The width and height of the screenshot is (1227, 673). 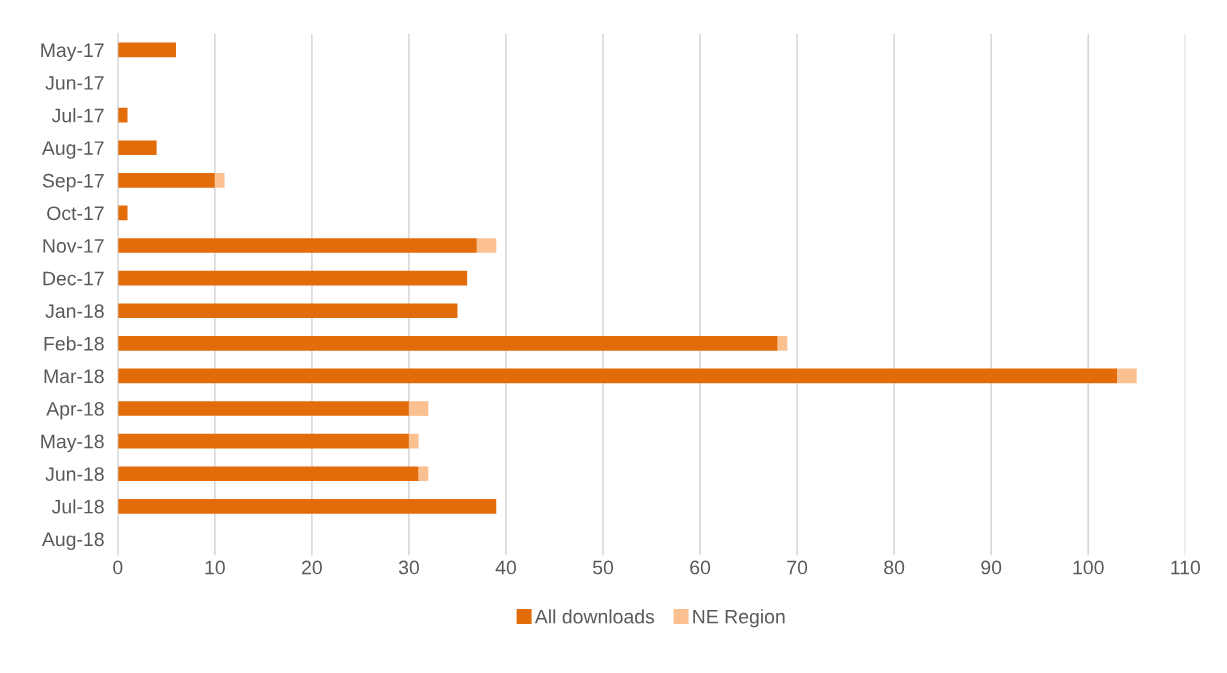 I want to click on y-tick-label: May-17, so click(x=72, y=52).